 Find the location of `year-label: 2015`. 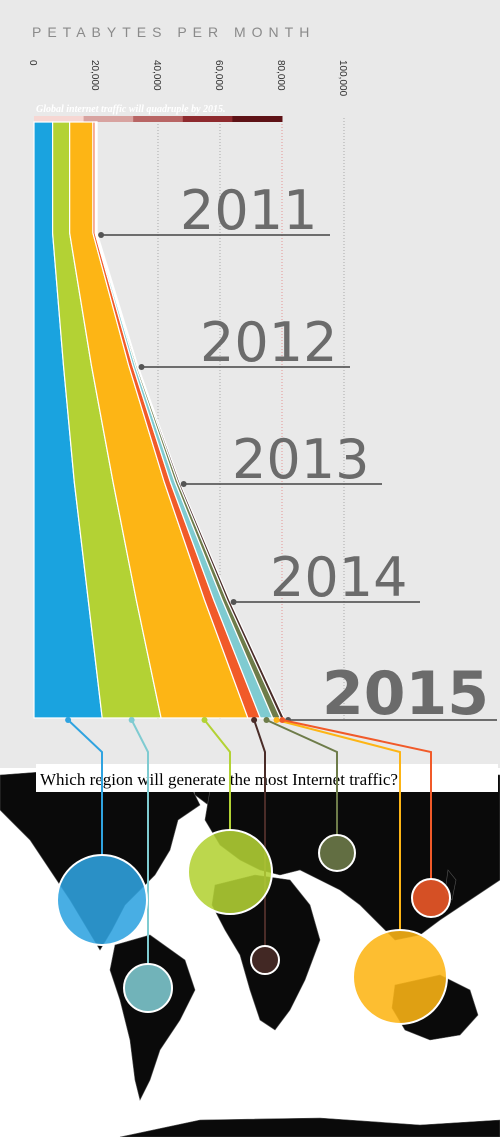

year-label: 2015 is located at coordinates (405, 694).